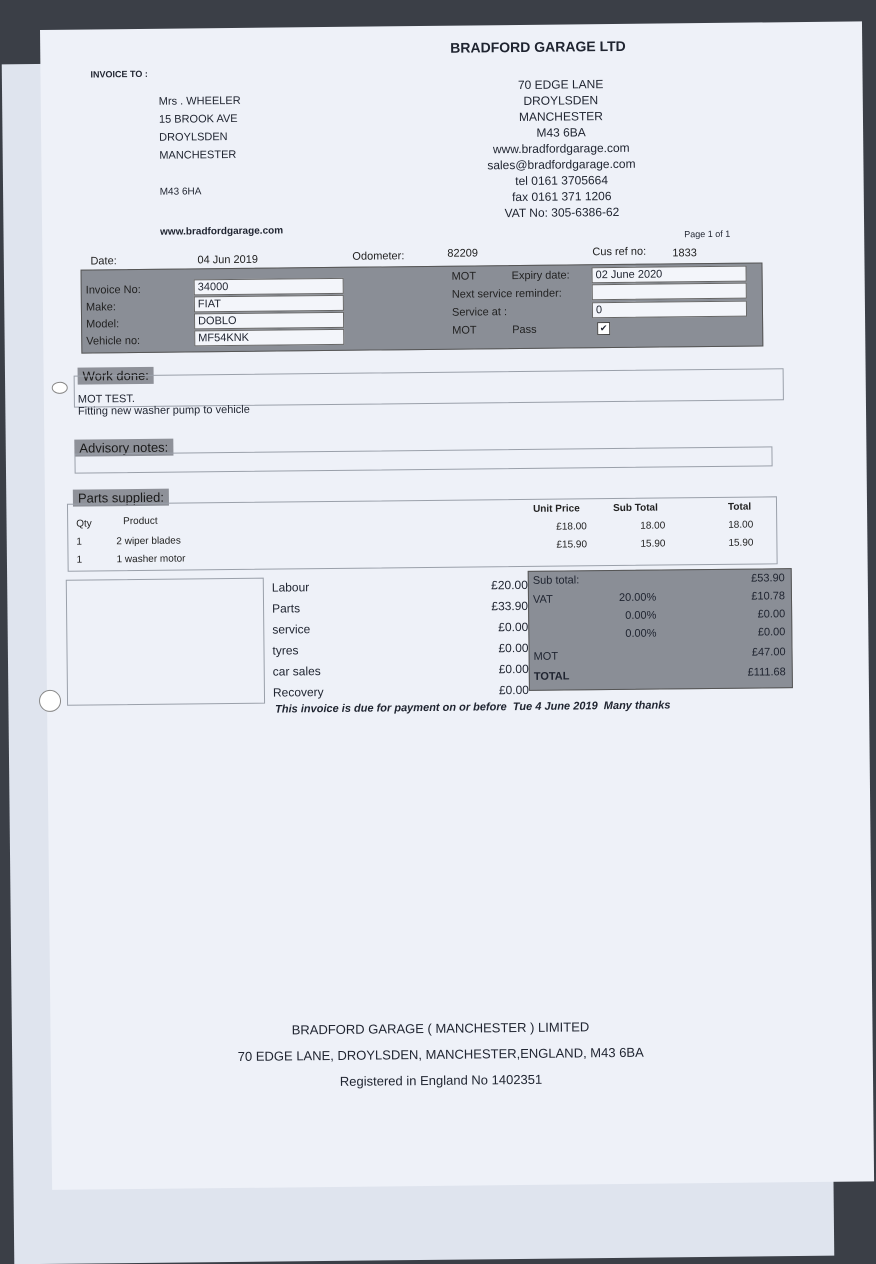 This screenshot has height=1264, width=876. Describe the element at coordinates (571, 527) in the screenshot. I see `part-unit-price: £18.00` at that location.